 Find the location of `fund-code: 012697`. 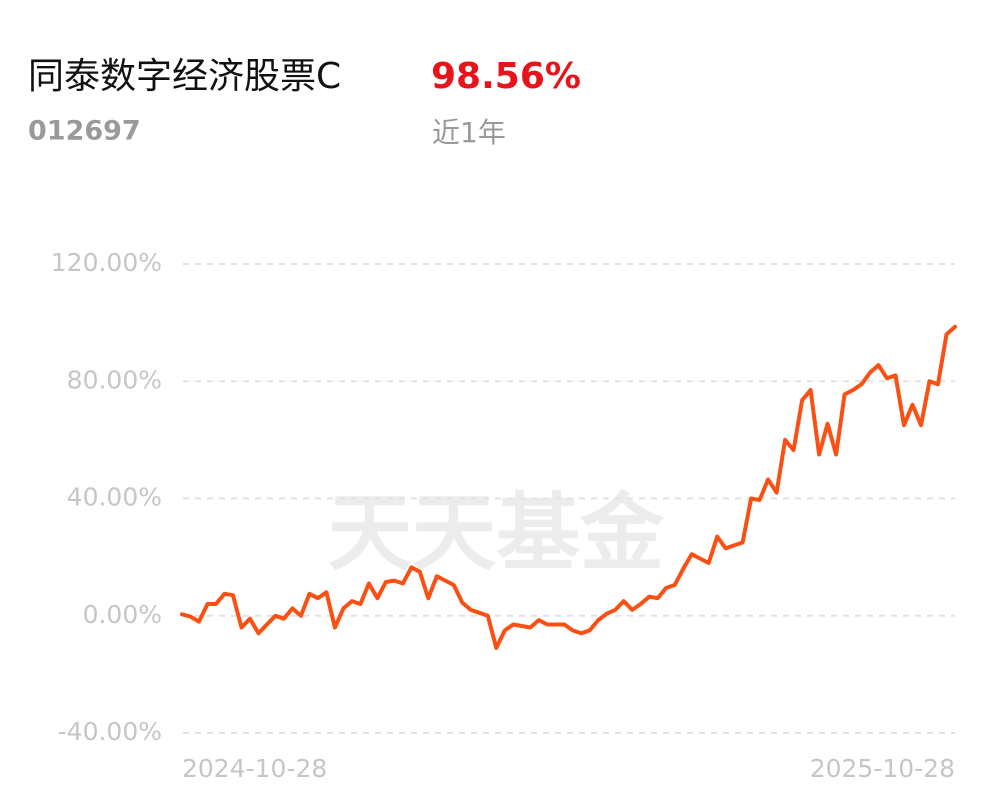

fund-code: 012697 is located at coordinates (84, 131).